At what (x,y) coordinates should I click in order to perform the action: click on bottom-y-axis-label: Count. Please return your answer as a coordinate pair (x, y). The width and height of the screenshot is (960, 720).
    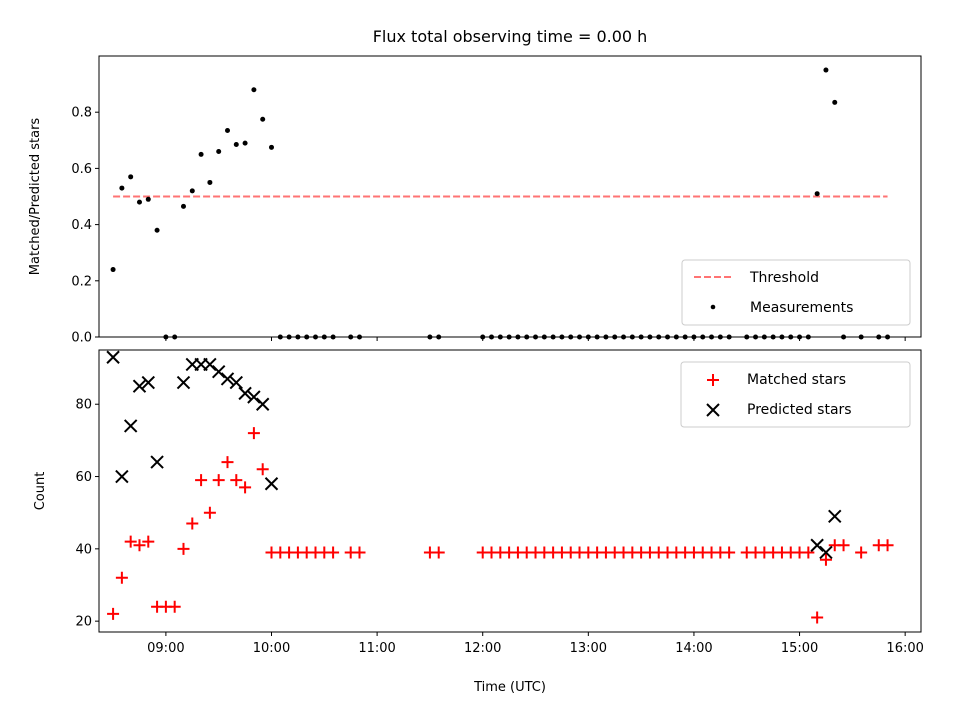
    Looking at the image, I should click on (40, 491).